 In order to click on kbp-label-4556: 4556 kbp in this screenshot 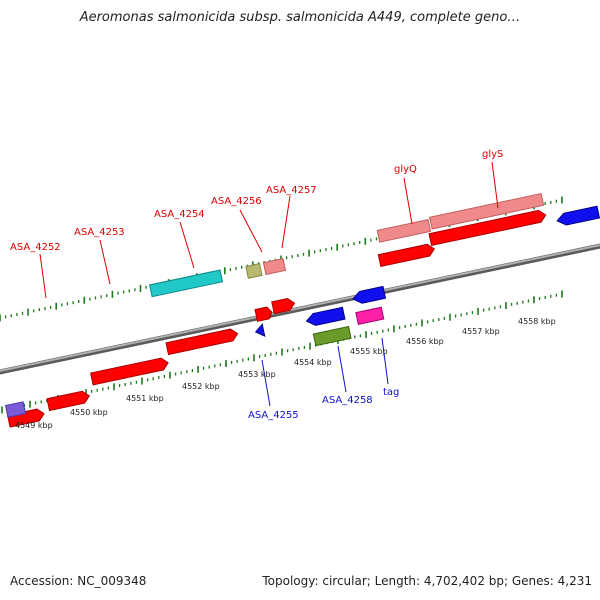, I will do `click(425, 341)`.